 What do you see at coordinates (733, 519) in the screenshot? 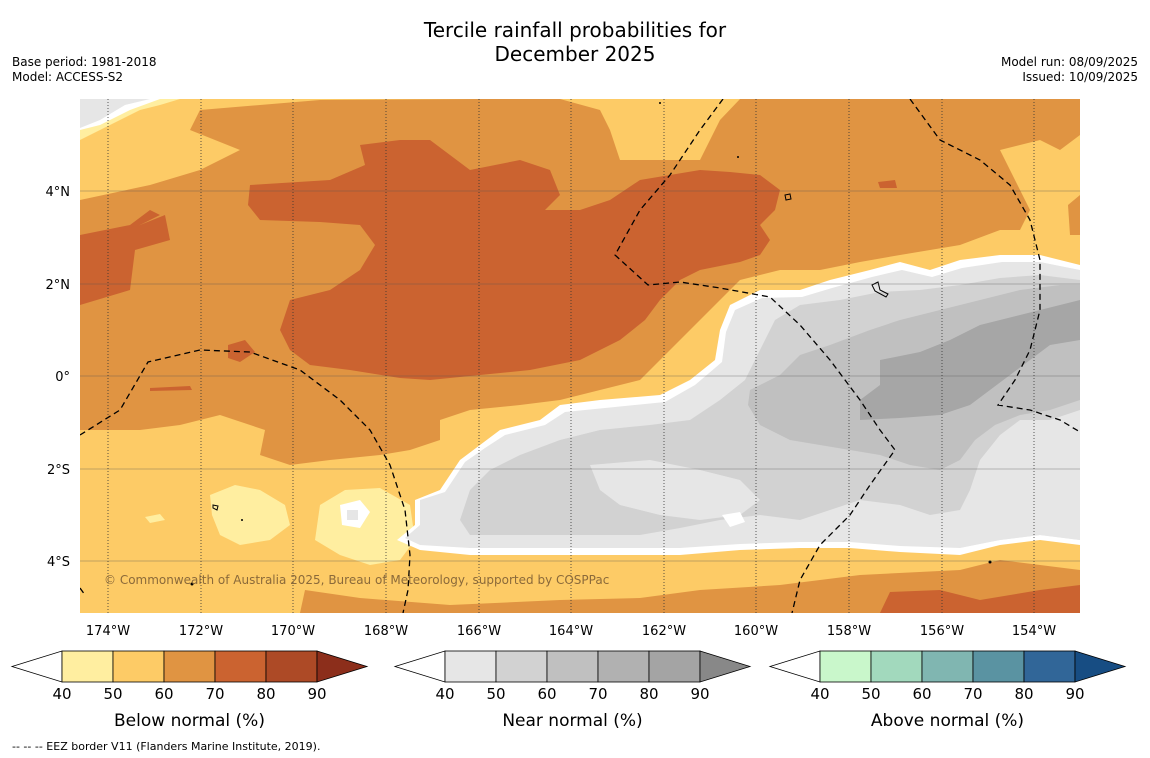
I see `region-white-spot` at bounding box center [733, 519].